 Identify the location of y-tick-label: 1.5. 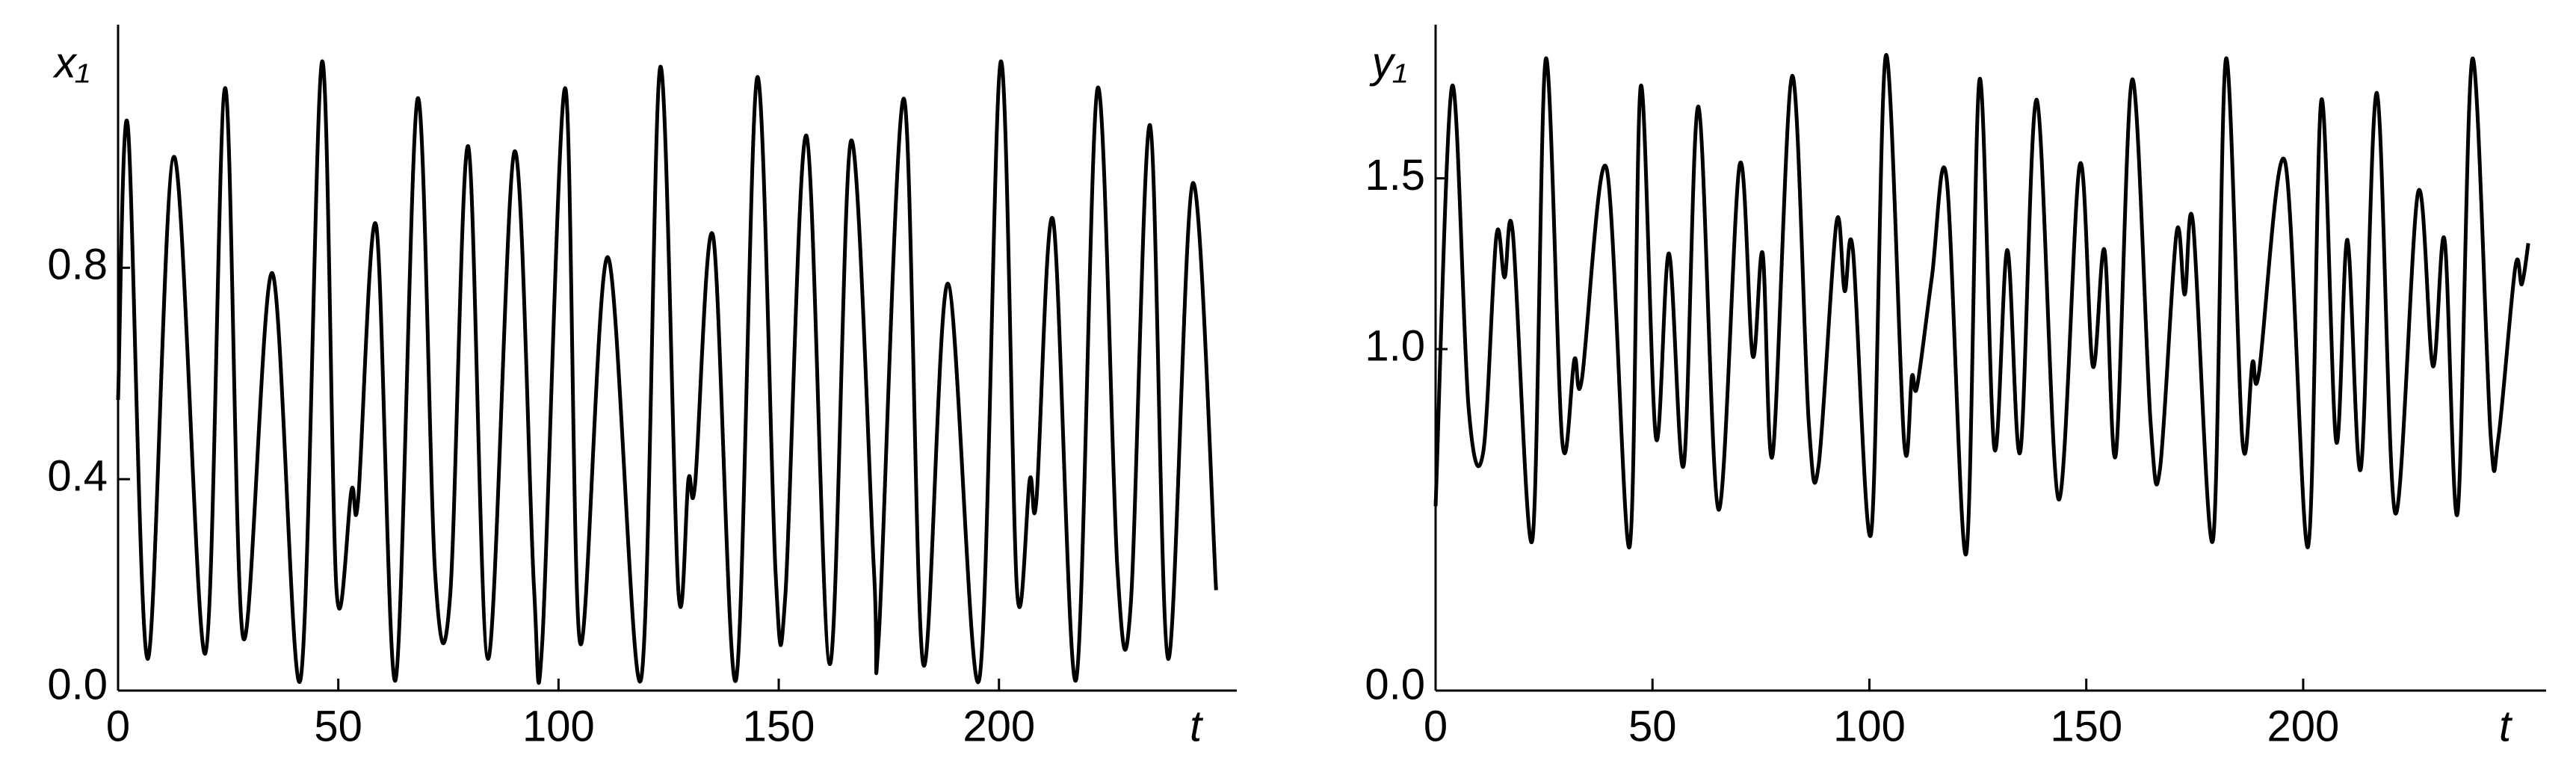
(1395, 175).